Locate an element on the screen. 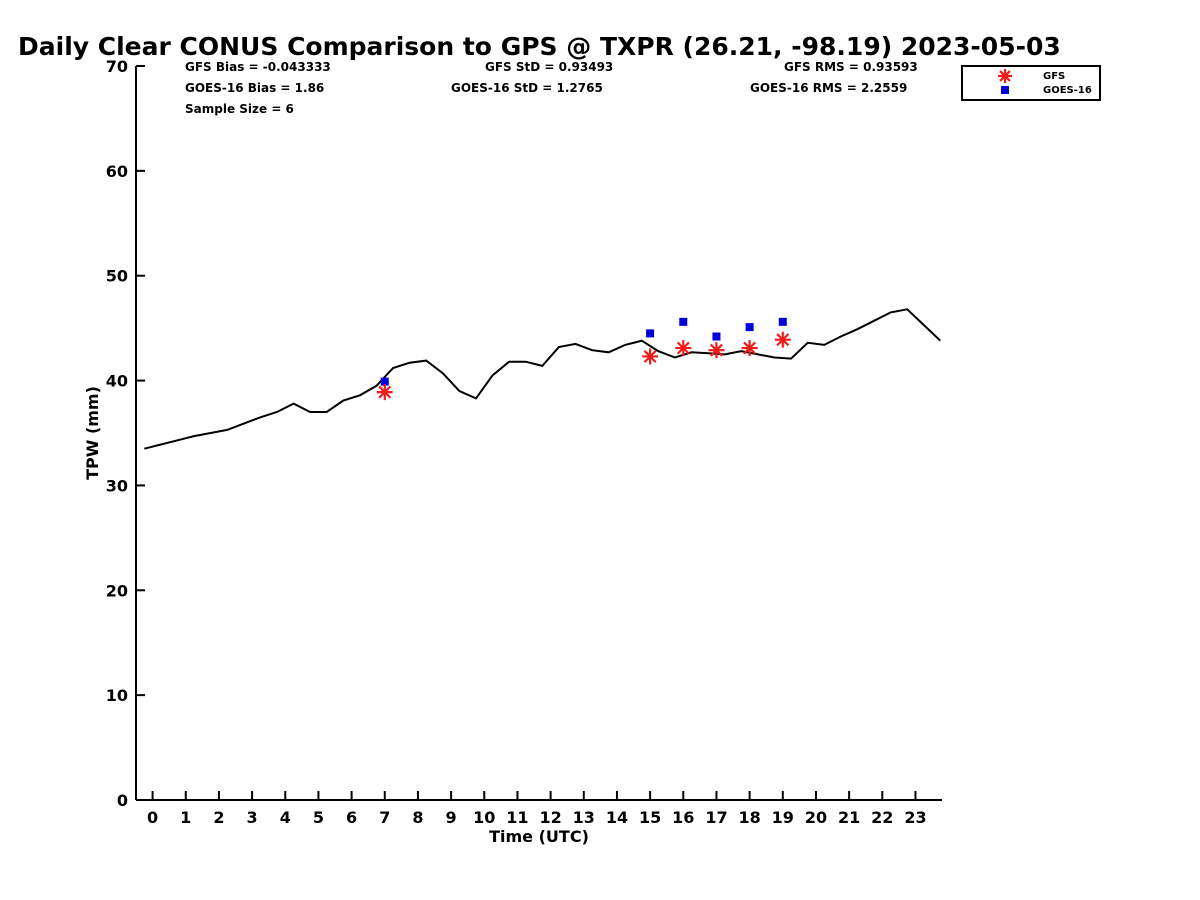 This screenshot has width=1200, height=900. data-markers is located at coordinates (583, 359).